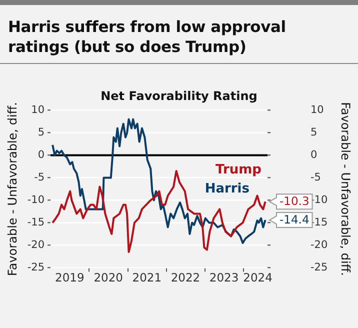  I want to click on y2-tick-label: -20, so click(319, 244).